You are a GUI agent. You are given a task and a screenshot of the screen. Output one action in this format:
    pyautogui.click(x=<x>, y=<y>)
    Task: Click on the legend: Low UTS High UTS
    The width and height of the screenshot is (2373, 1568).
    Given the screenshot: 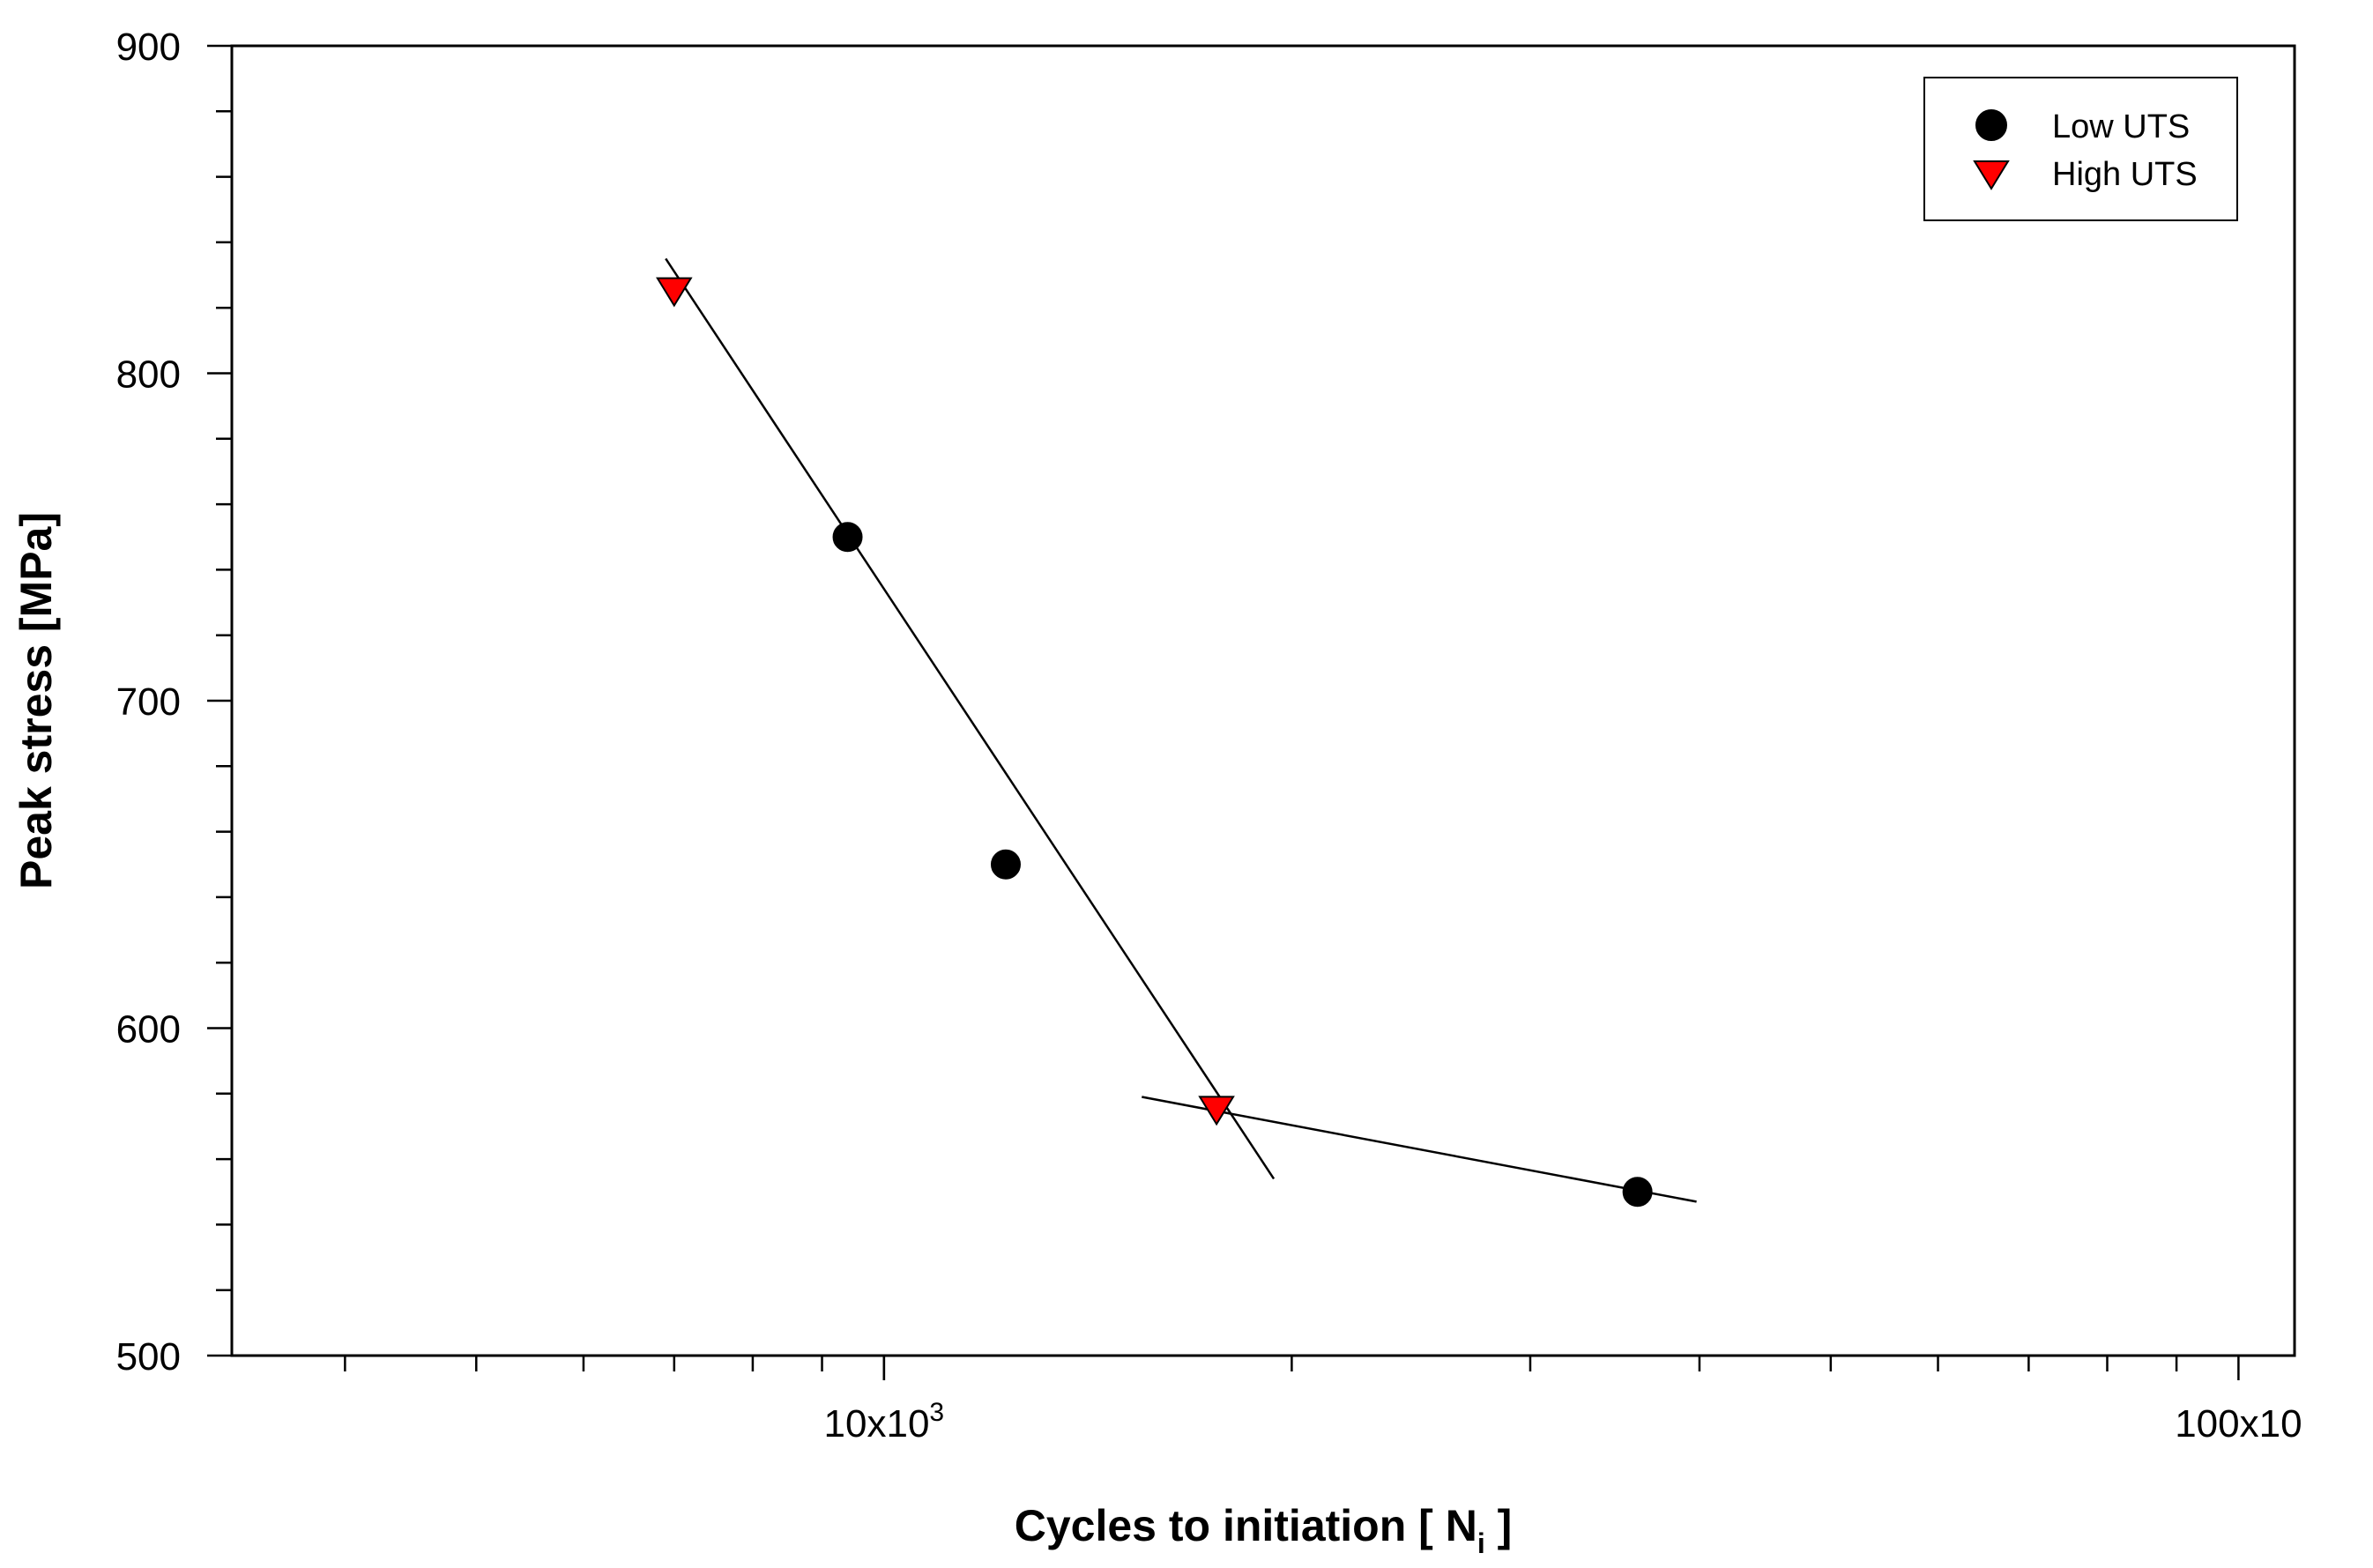 What is the action you would take?
    pyautogui.click(x=2080, y=149)
    